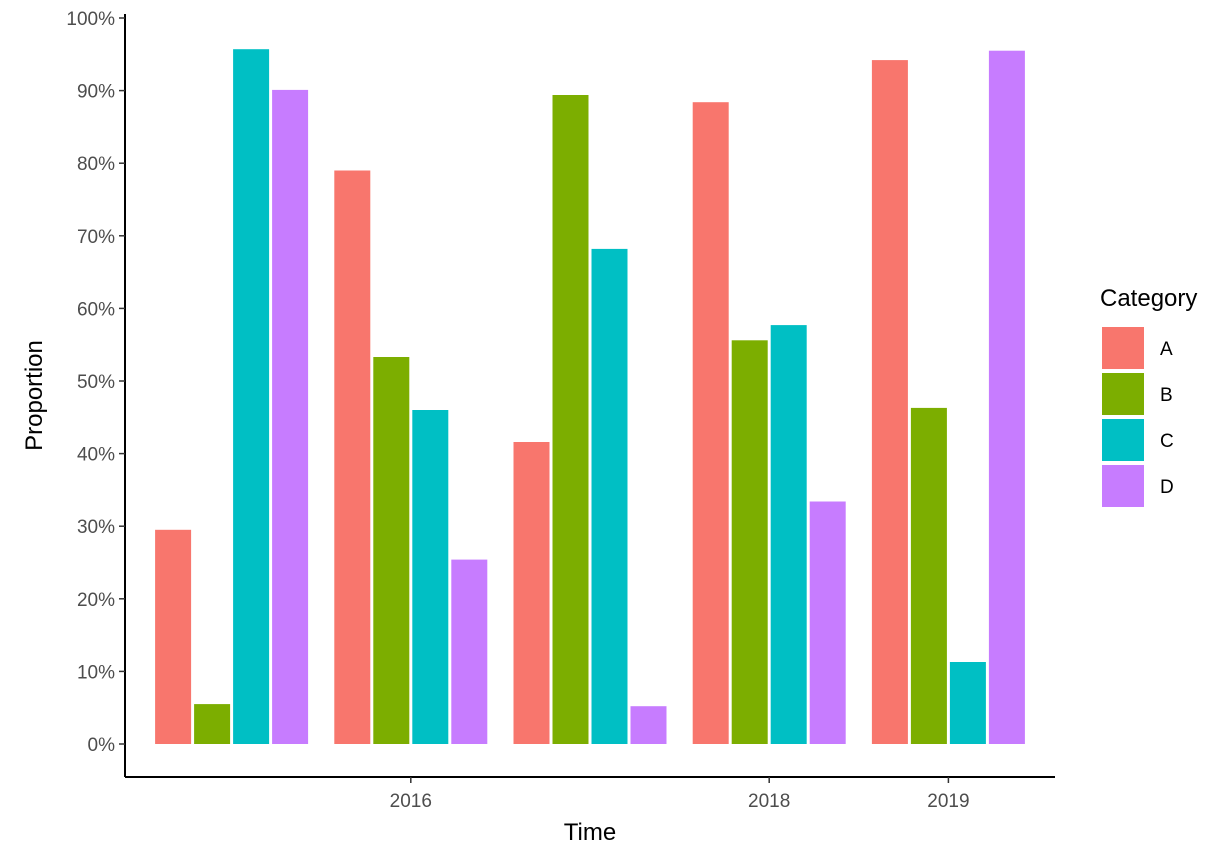 This screenshot has height=848, width=1228. I want to click on y-tick-label: 100%, so click(90, 19).